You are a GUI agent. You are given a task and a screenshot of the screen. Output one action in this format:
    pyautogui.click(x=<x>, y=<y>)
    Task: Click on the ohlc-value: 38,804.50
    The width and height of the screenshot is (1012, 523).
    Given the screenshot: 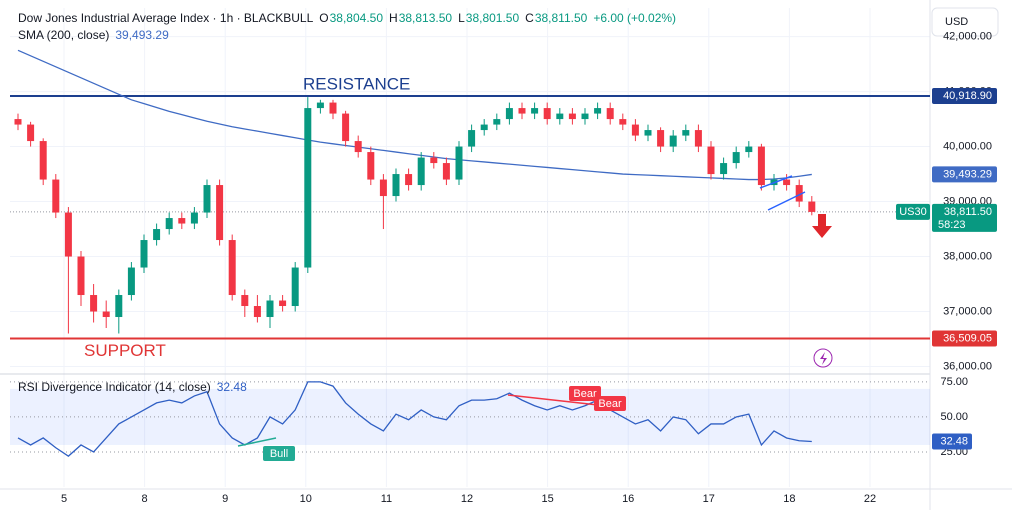 What is the action you would take?
    pyautogui.click(x=357, y=18)
    